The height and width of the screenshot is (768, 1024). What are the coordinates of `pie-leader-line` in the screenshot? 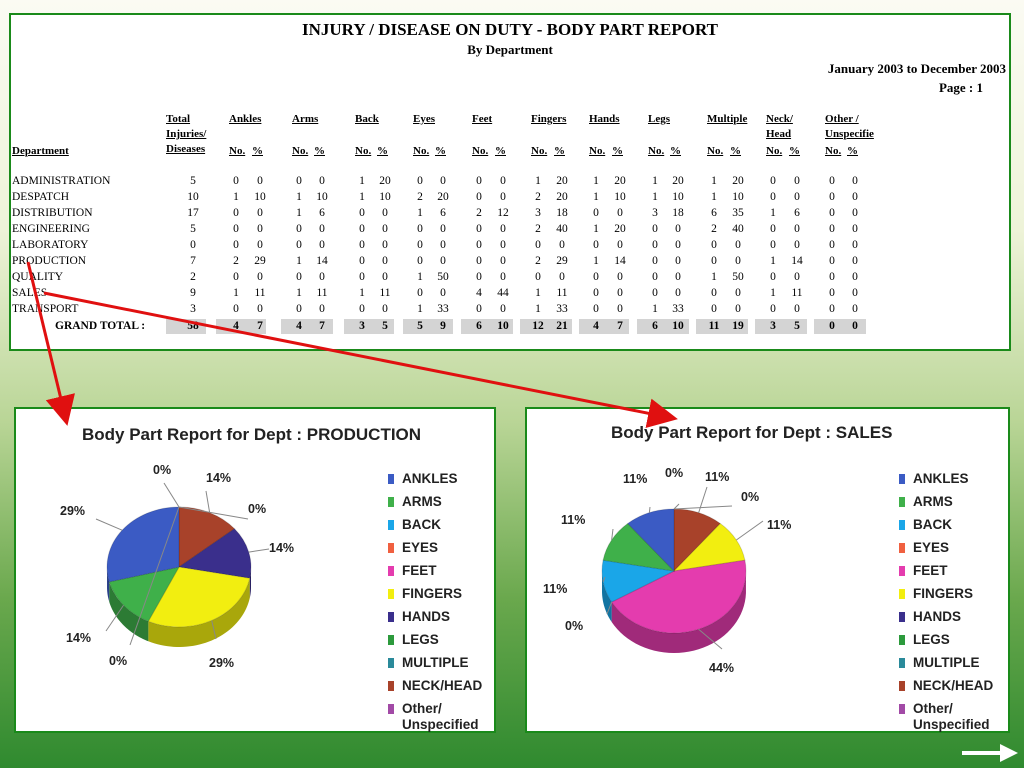 It's located at (213, 513).